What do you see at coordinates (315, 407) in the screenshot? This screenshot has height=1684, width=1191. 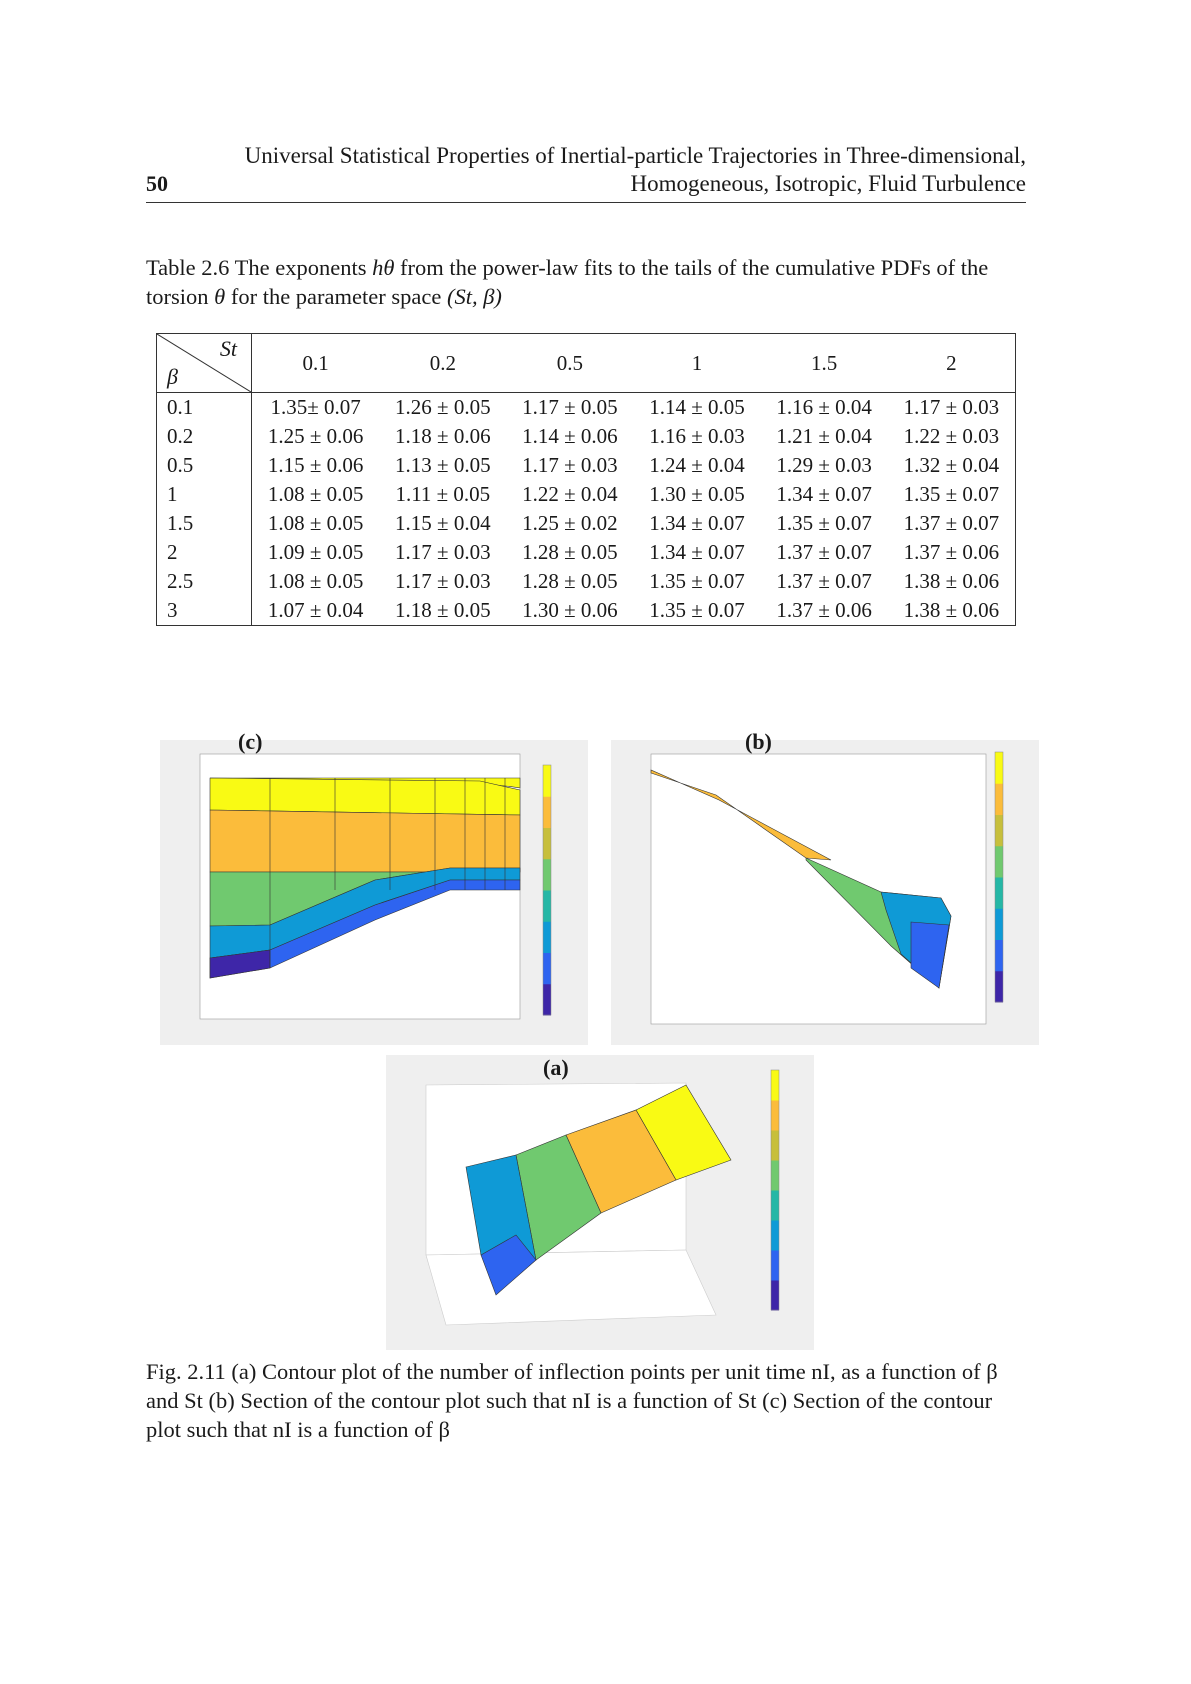 I see `table-cell: 1.35± 0.07` at bounding box center [315, 407].